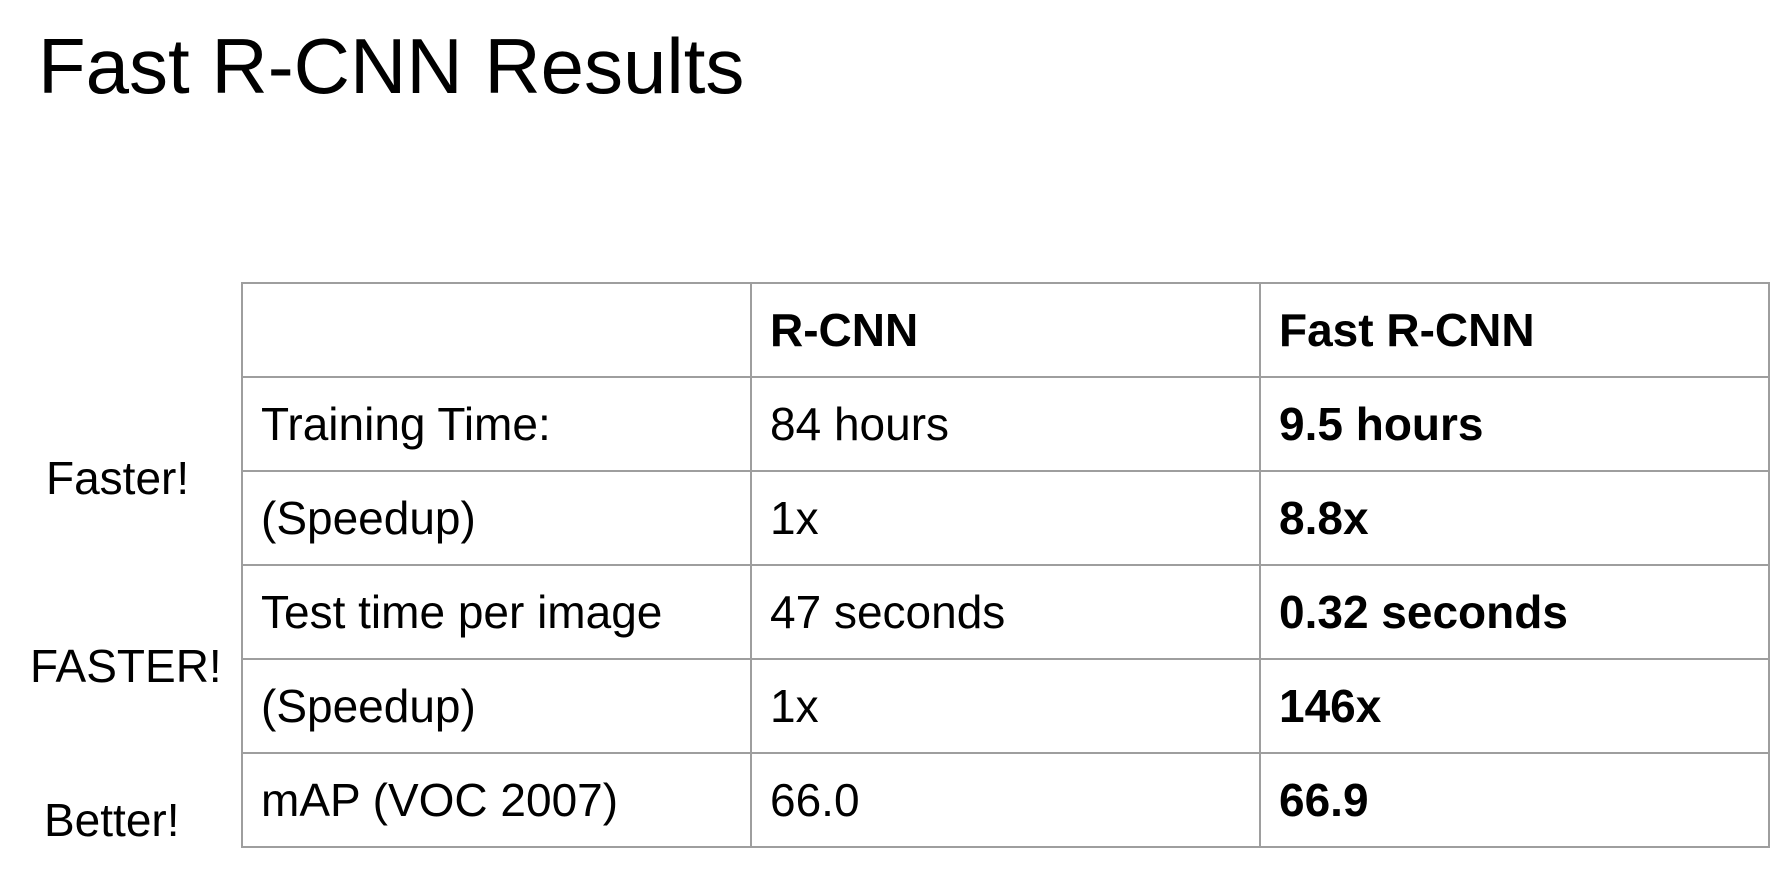 The image size is (1788, 882). Describe the element at coordinates (496, 330) in the screenshot. I see `header-cell-empty` at that location.